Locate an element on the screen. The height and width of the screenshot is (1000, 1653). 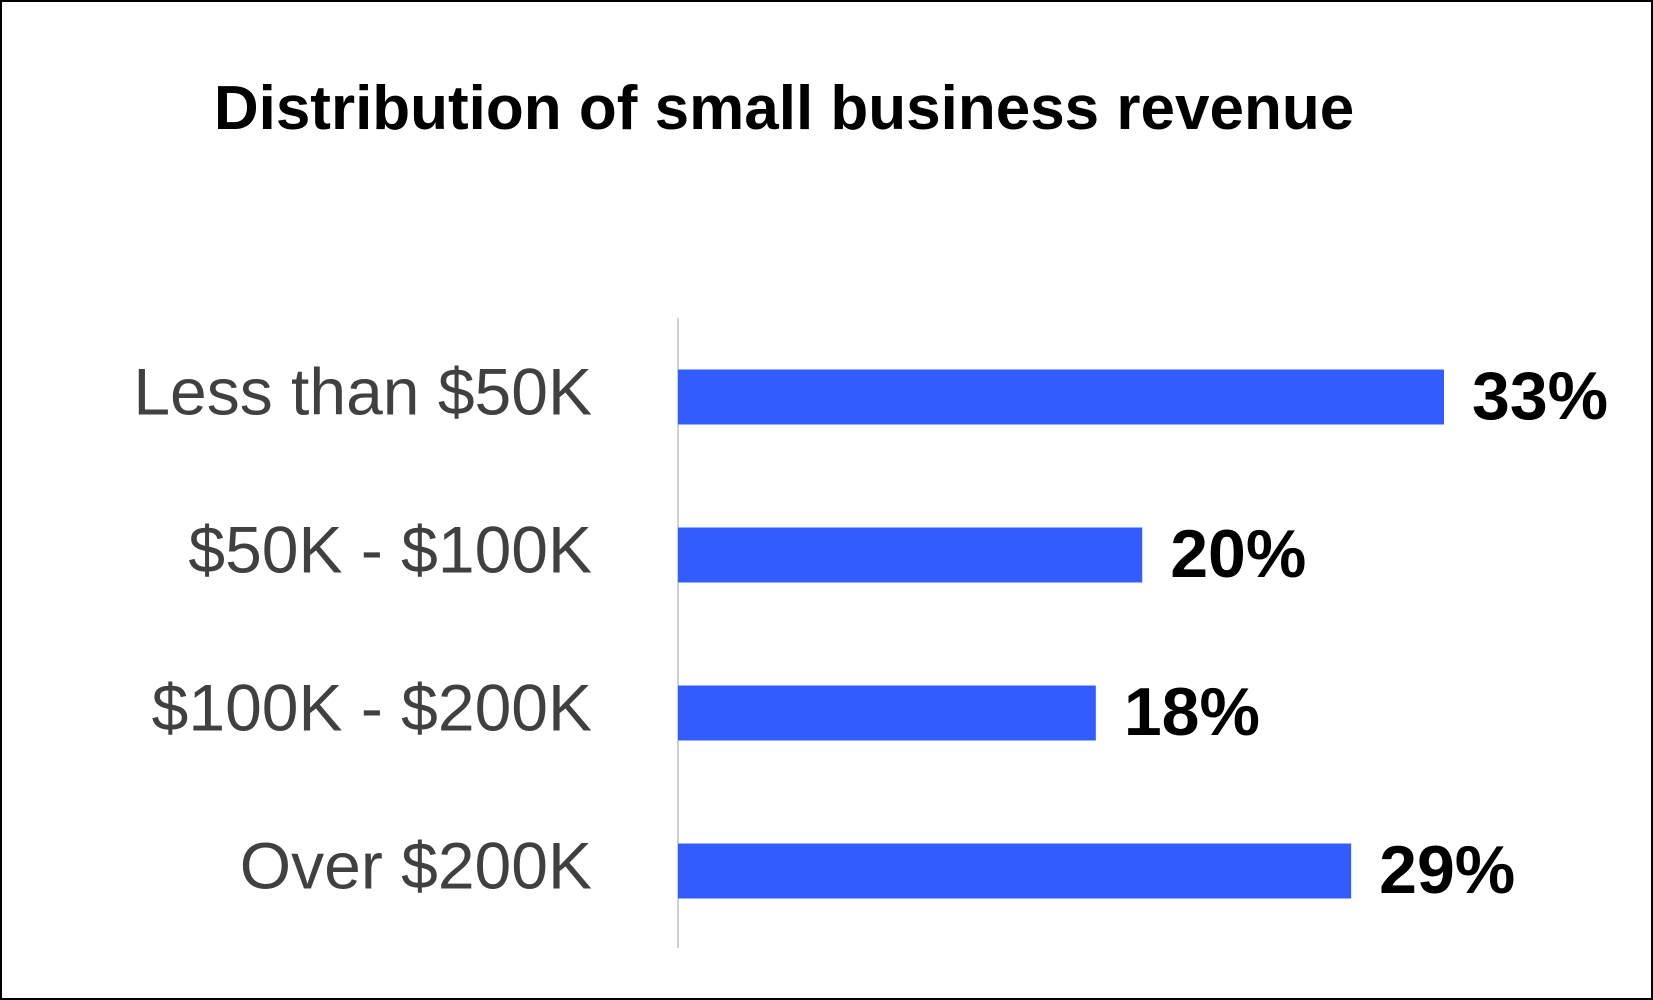
y-tick-label: Less than $50K is located at coordinates (362, 391).